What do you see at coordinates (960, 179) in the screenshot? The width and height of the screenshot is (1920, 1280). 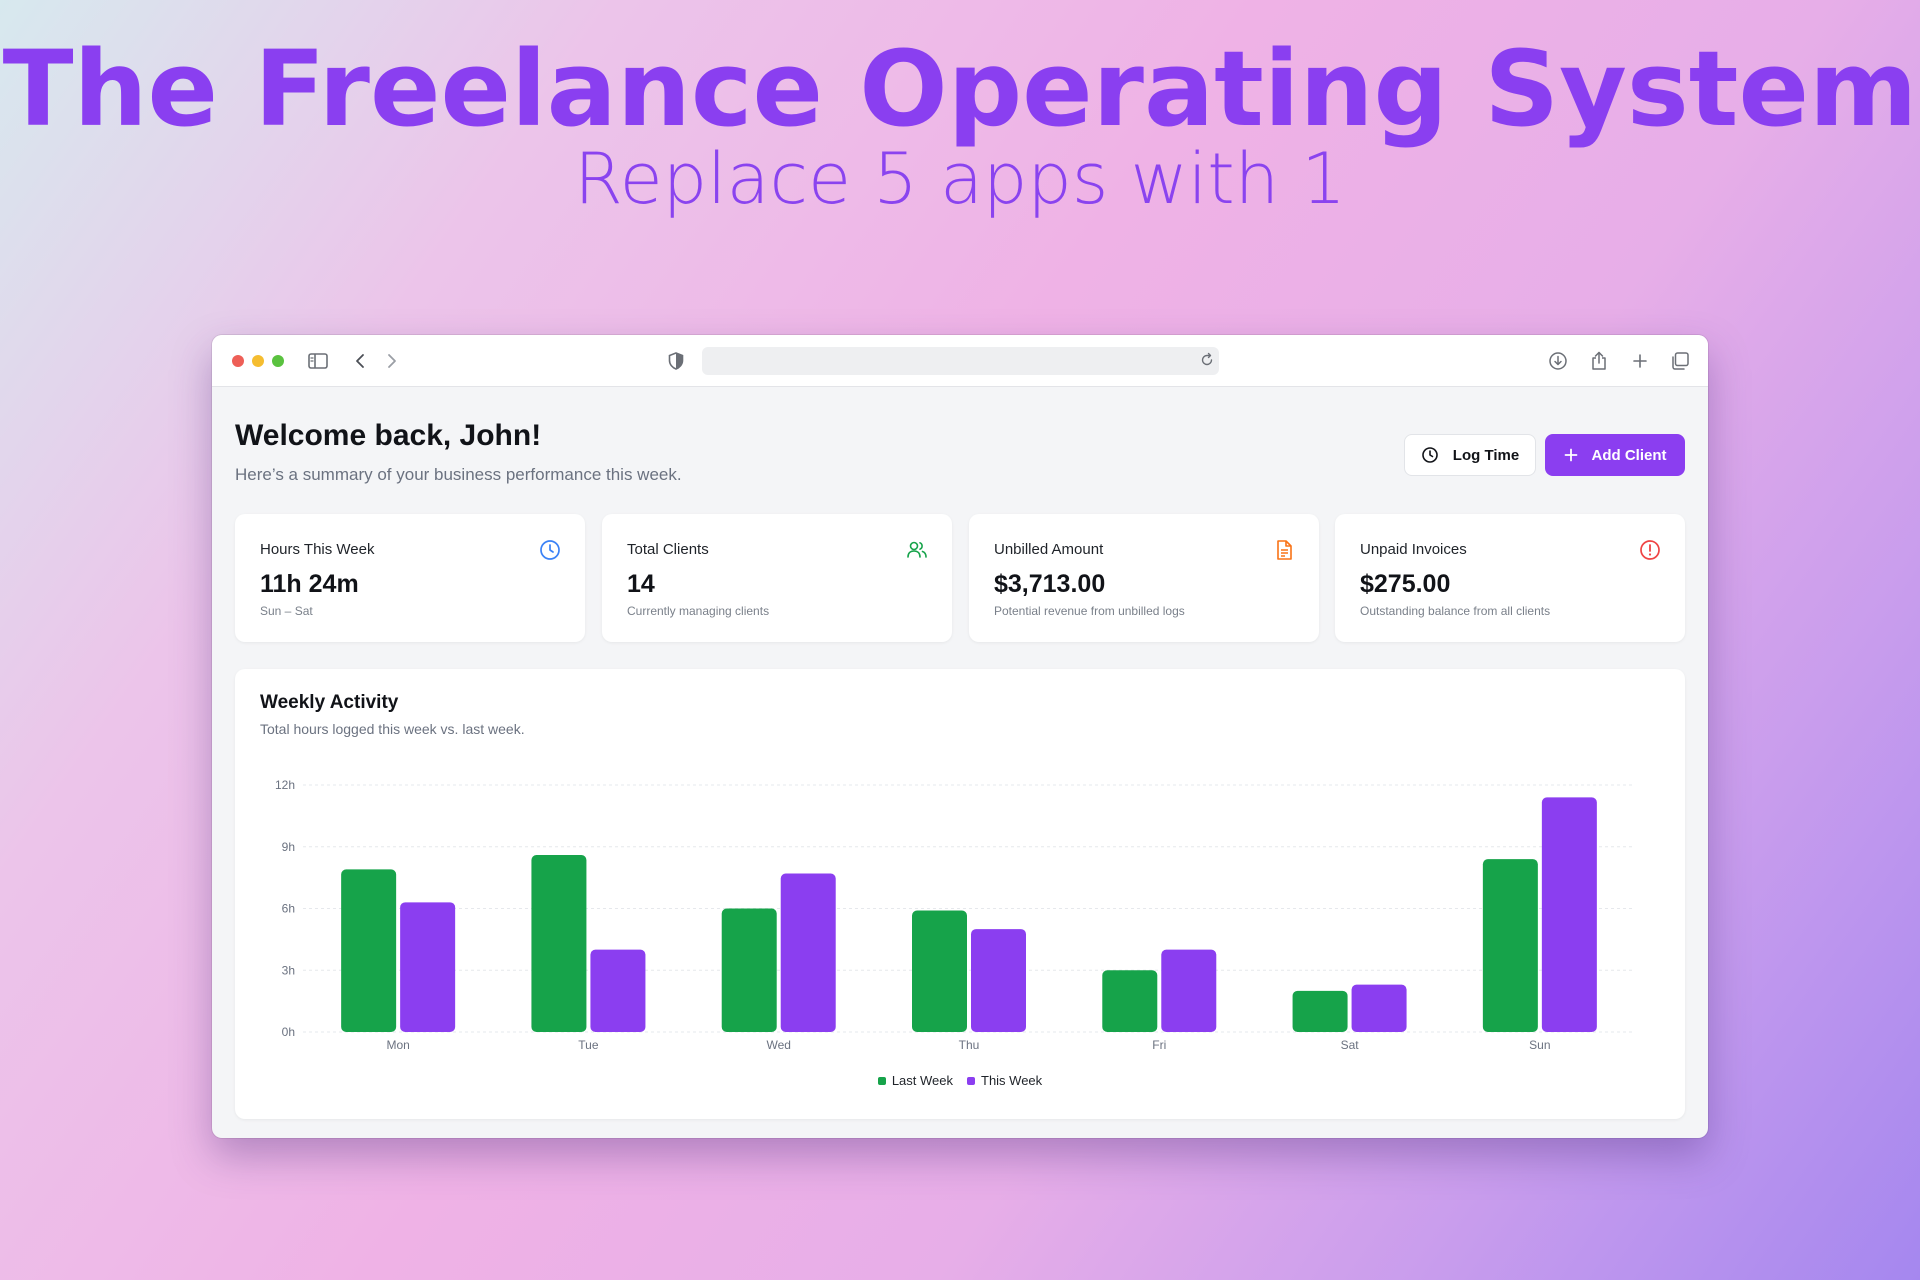 I see `hero-subtitle: Replace 5 apps with 1` at bounding box center [960, 179].